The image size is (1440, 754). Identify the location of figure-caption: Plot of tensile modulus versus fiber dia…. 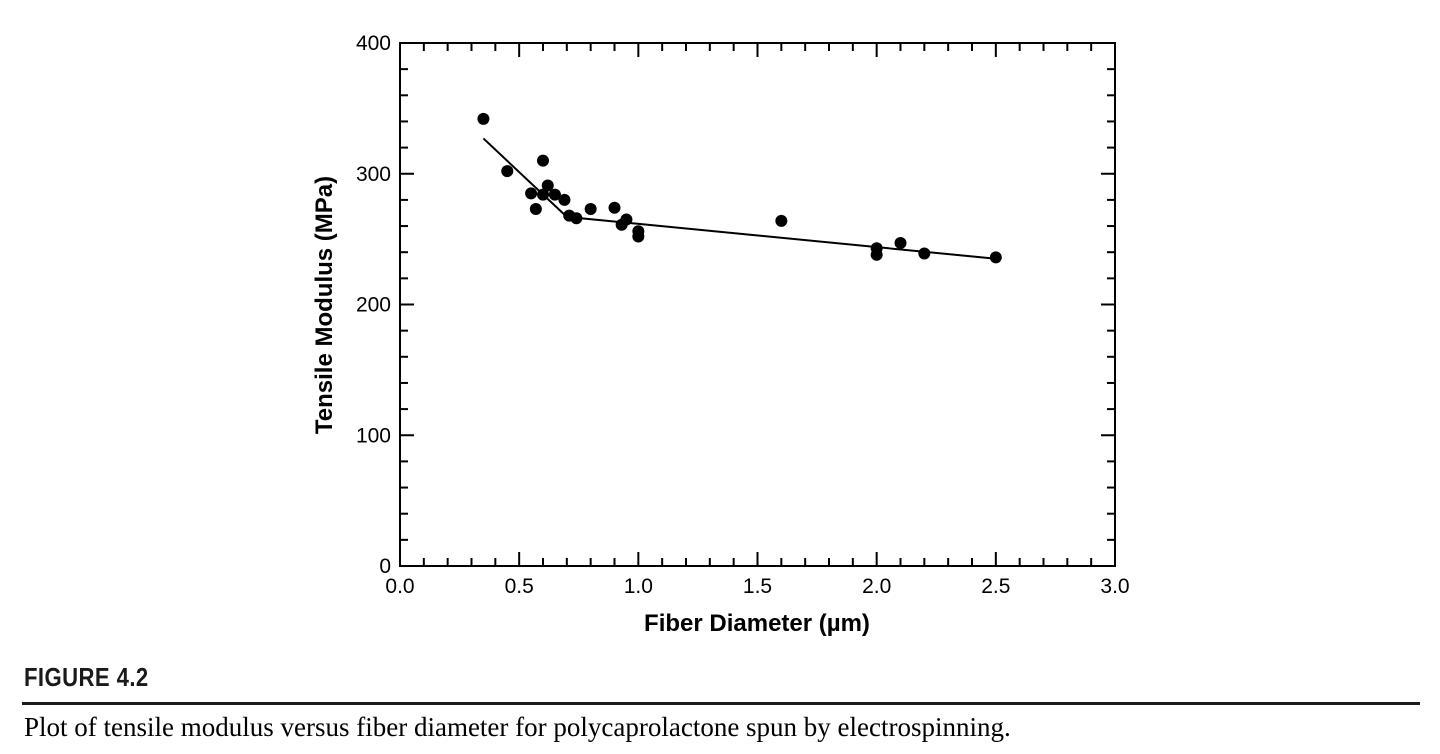
(517, 727).